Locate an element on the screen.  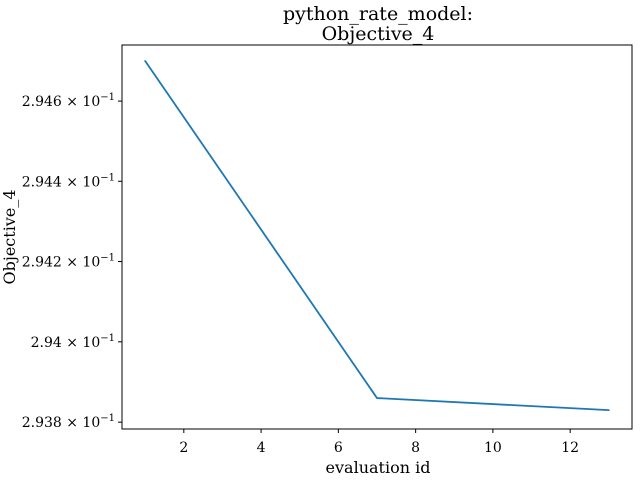
x-tick-label: 8 is located at coordinates (415, 448).